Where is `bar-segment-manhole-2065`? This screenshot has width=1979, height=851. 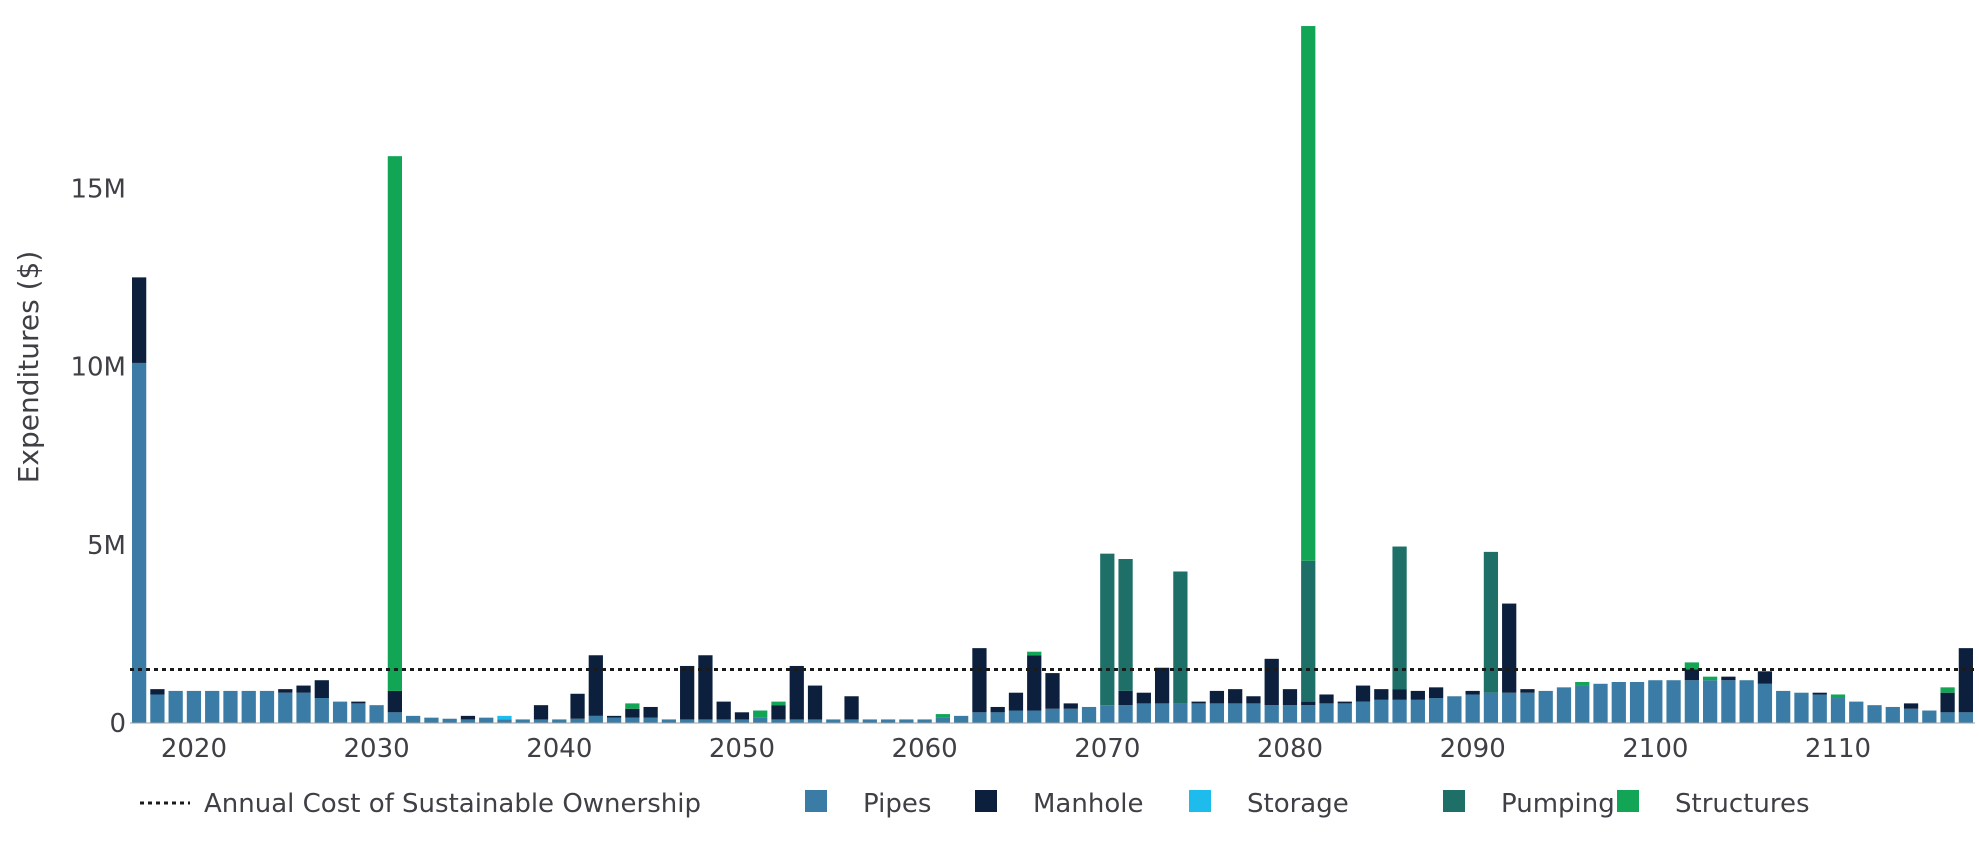 bar-segment-manhole-2065 is located at coordinates (1016, 701).